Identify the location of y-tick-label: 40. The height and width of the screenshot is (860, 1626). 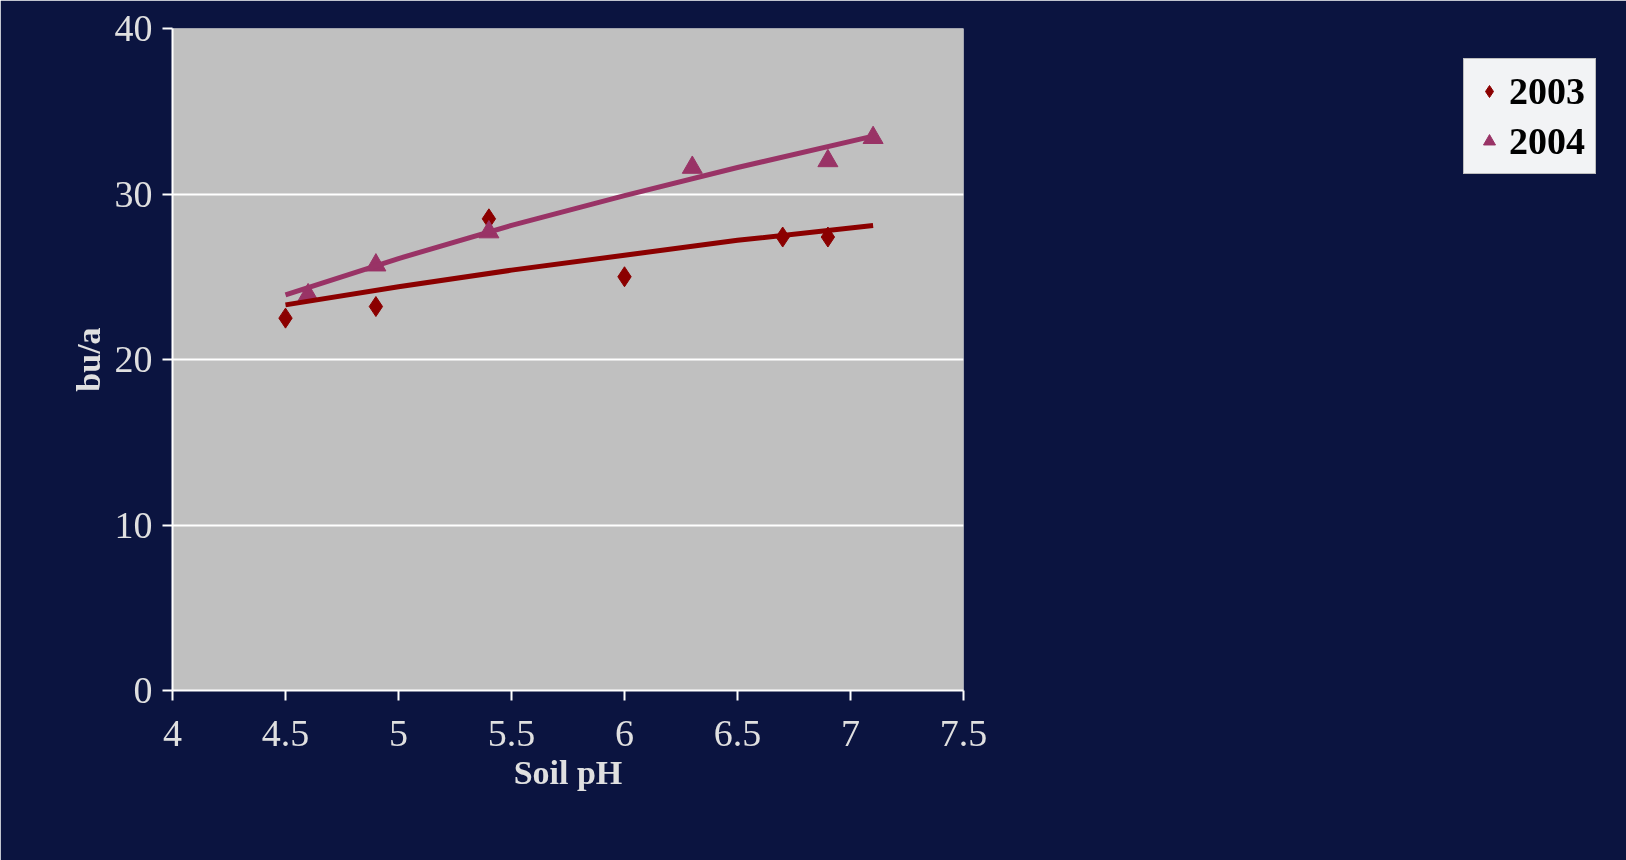
(133, 28).